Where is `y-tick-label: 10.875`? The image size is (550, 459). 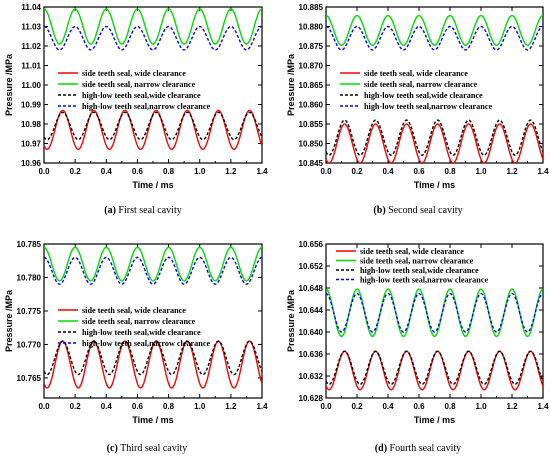
y-tick-label: 10.875 is located at coordinates (311, 46).